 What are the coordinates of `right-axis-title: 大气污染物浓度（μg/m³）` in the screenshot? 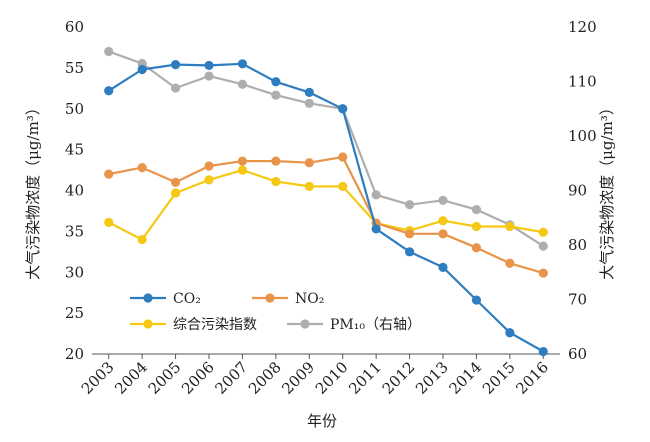 It's located at (607, 190).